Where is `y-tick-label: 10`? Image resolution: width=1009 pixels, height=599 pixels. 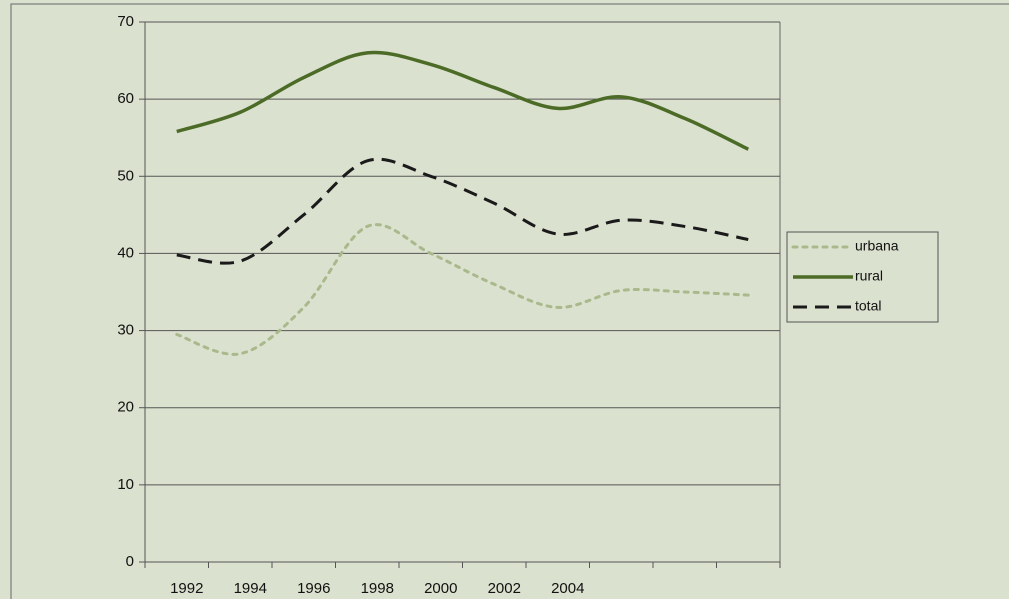
y-tick-label: 10 is located at coordinates (125, 484).